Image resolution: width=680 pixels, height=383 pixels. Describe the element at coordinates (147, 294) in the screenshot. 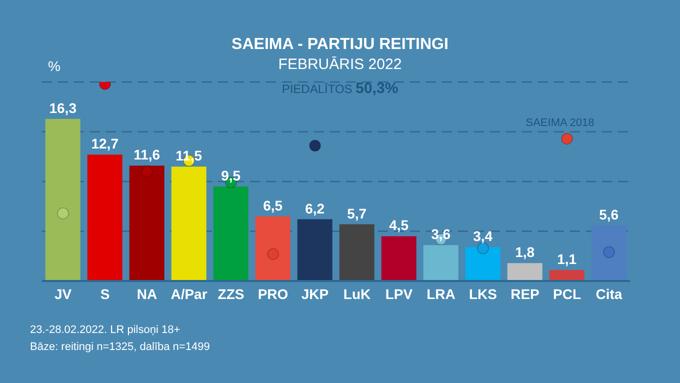

I see `x-tick-label: NA` at that location.